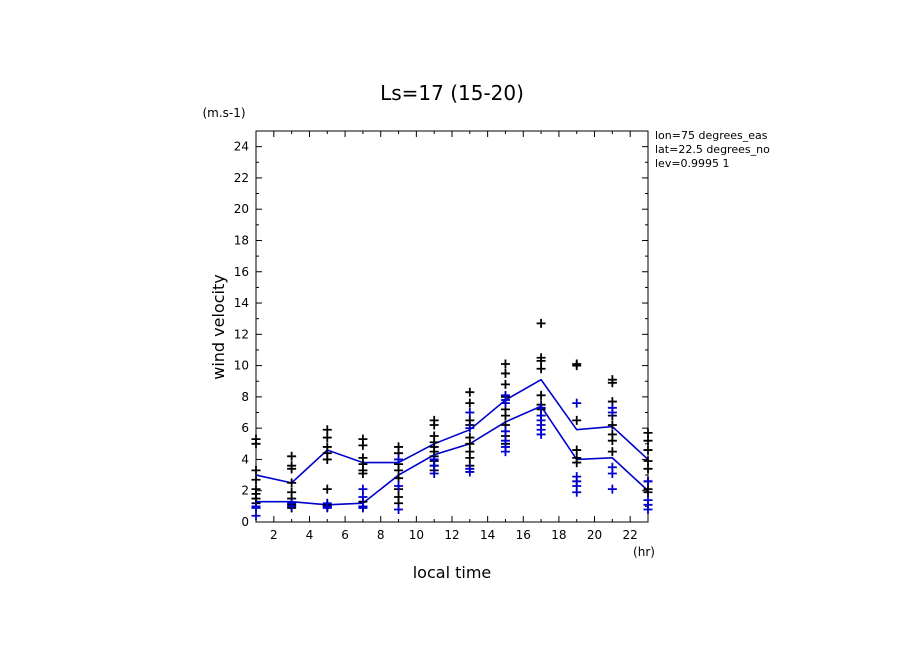  Describe the element at coordinates (558, 535) in the screenshot. I see `x-tick-label: 18` at that location.